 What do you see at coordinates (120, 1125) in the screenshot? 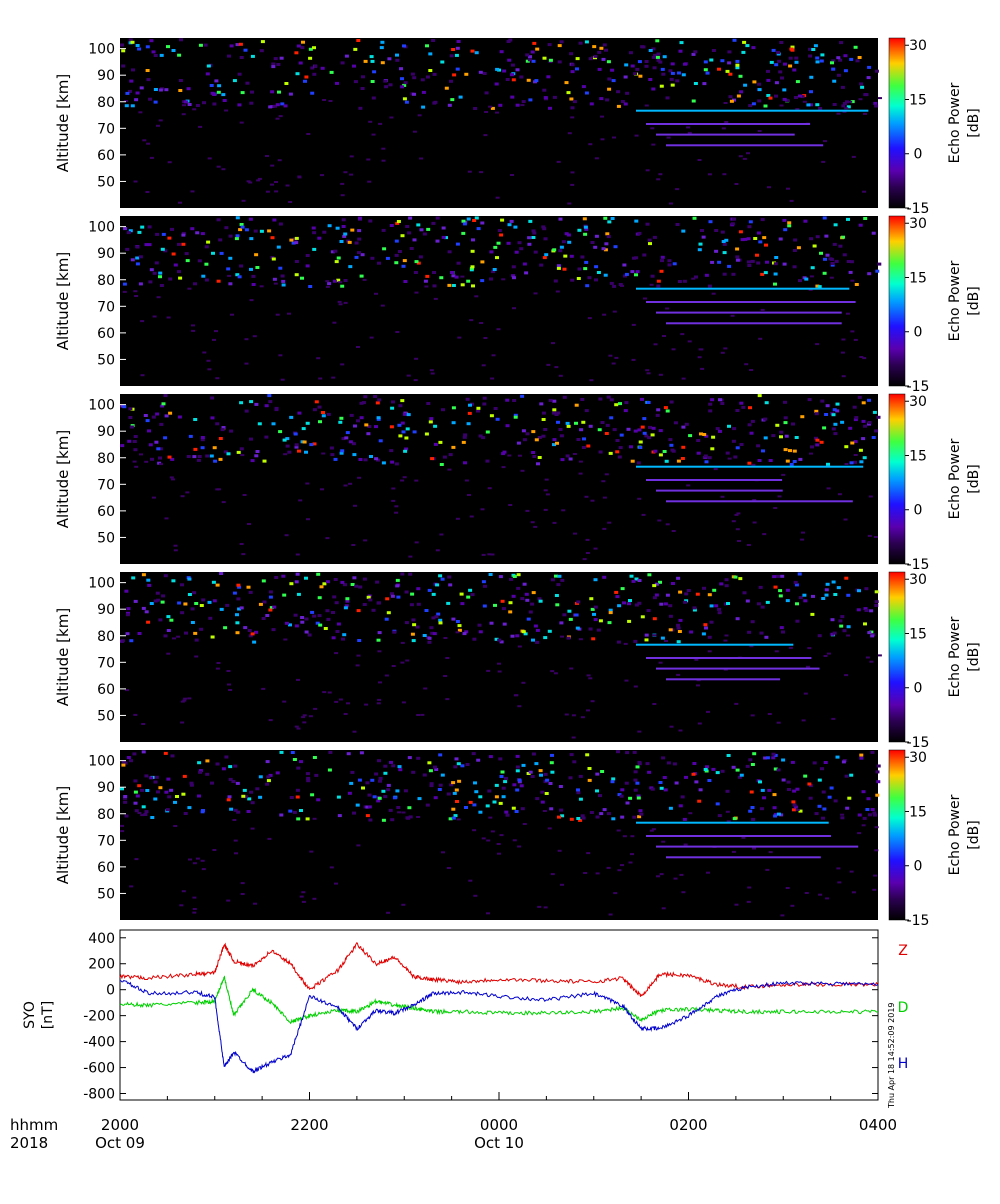
I see `x-tick-label: 2000` at bounding box center [120, 1125].